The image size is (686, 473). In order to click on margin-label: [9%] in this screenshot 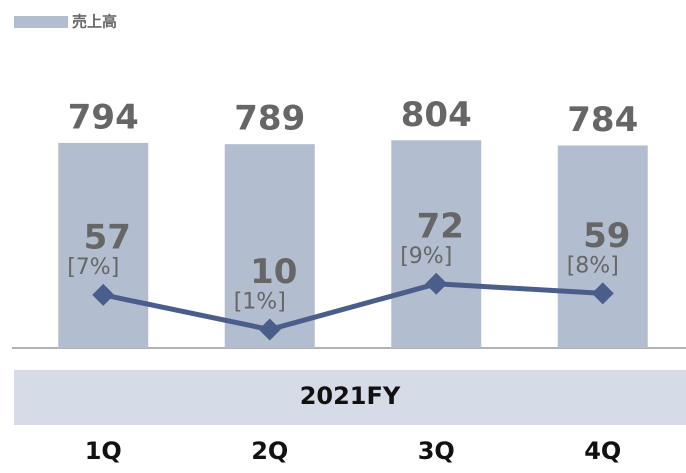, I will do `click(426, 256)`.